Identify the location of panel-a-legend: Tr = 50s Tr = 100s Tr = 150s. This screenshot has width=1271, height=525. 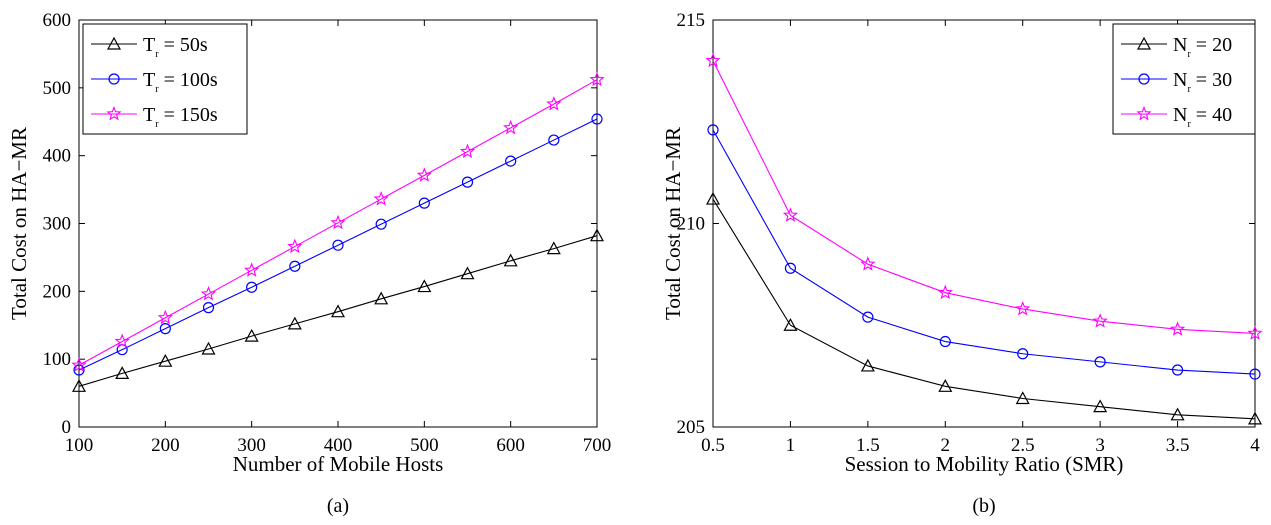
(165, 79).